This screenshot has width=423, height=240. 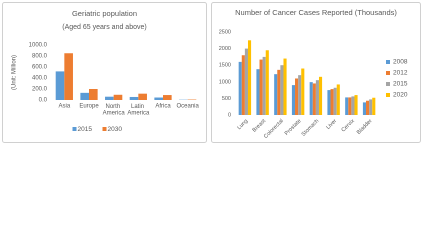 I want to click on y-tick-label: 1000.0, so click(x=38, y=46).